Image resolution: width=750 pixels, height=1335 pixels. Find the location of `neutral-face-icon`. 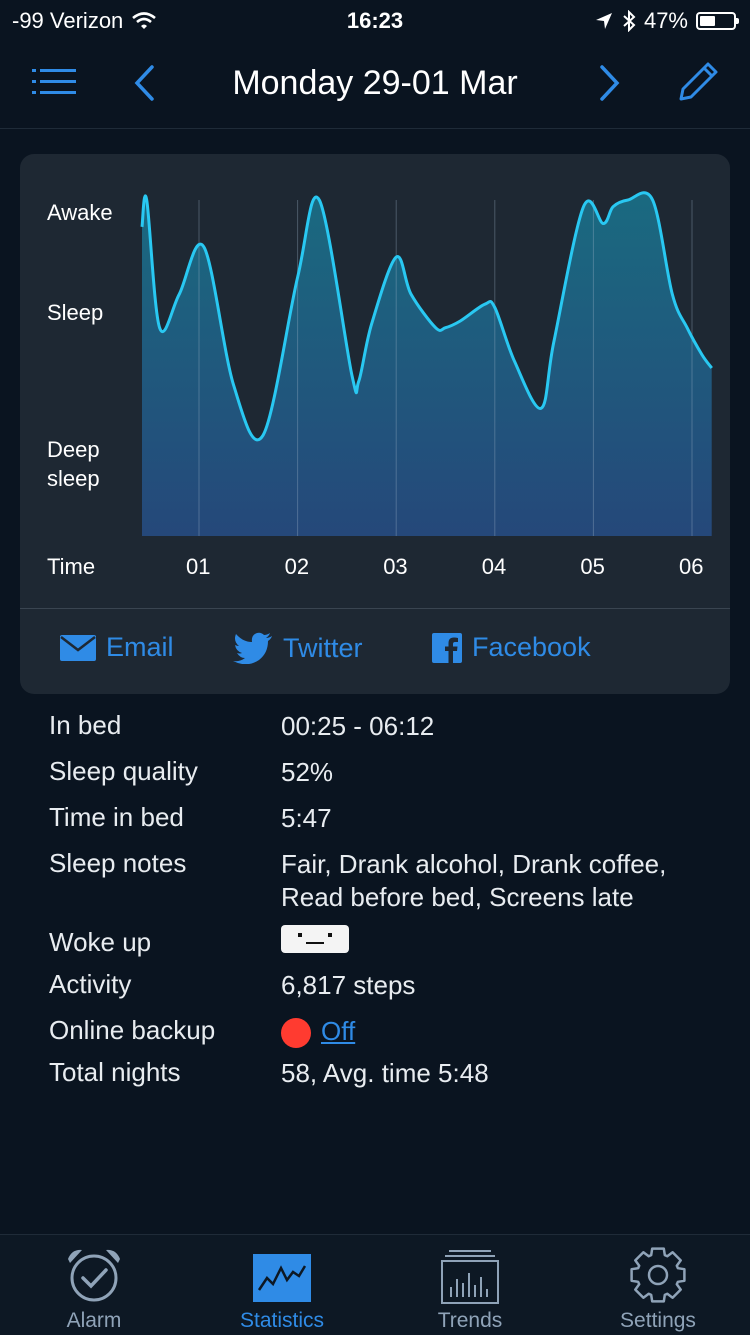

neutral-face-icon is located at coordinates (315, 939).